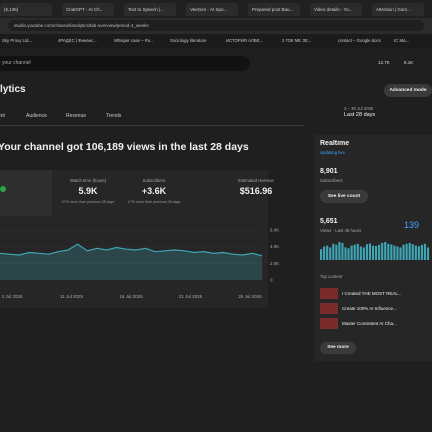 This screenshot has width=432, height=432. What do you see at coordinates (335, 143) in the screenshot?
I see `realtime-title: Realtime` at bounding box center [335, 143].